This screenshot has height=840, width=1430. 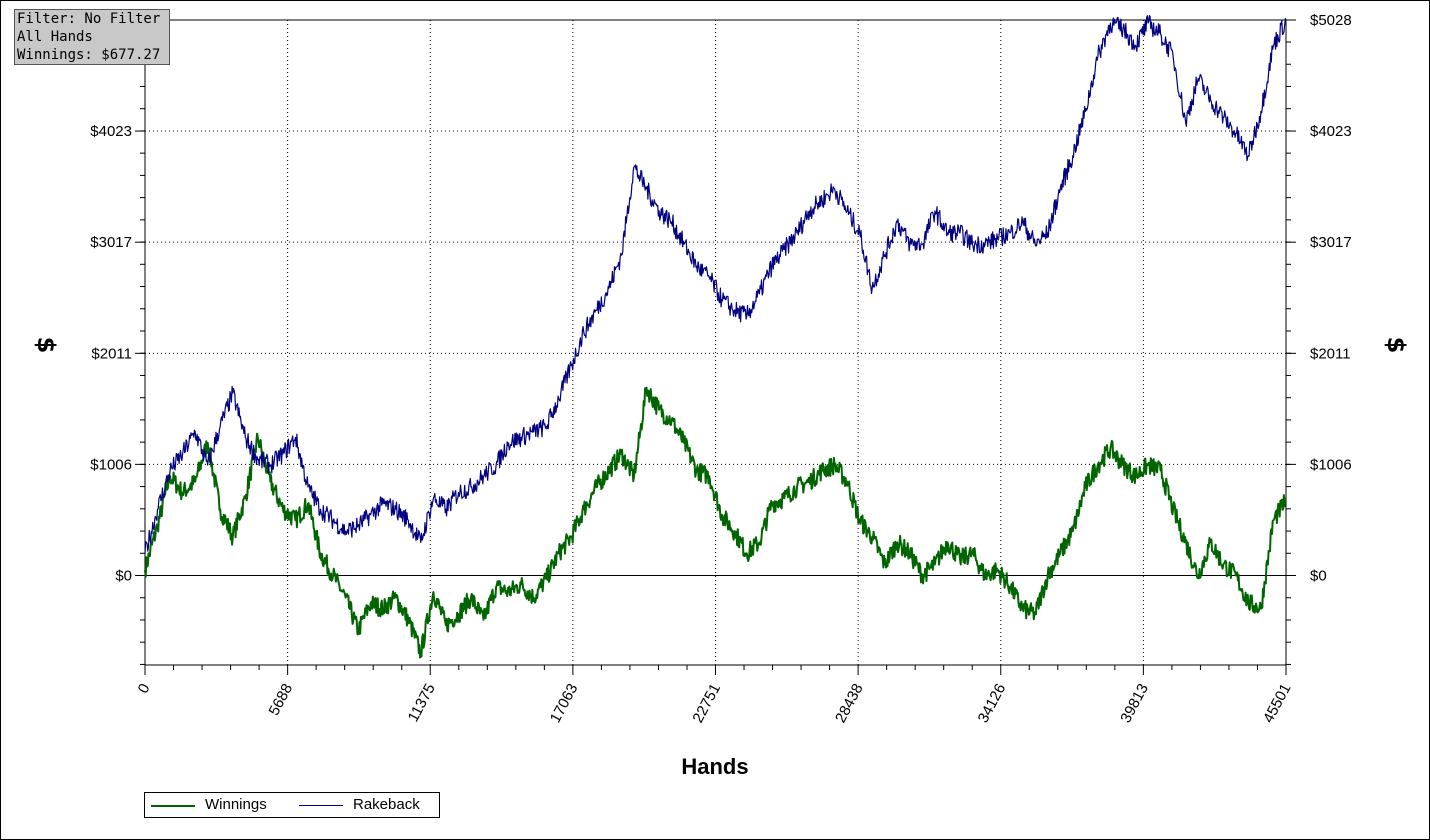 What do you see at coordinates (422, 703) in the screenshot?
I see `x-tick-label: 11375` at bounding box center [422, 703].